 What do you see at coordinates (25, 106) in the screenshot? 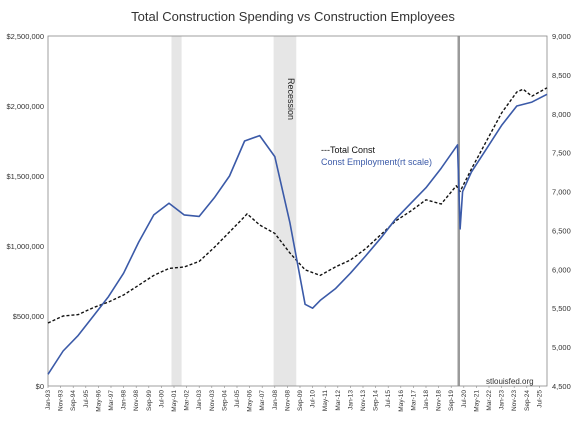
I see `y-left-tick-label: $2,000,000` at bounding box center [25, 106].